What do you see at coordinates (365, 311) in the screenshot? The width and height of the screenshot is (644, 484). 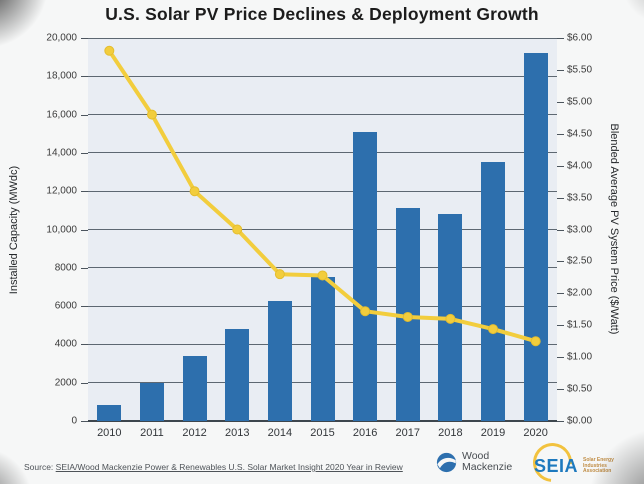 I see `price-marker-2016` at bounding box center [365, 311].